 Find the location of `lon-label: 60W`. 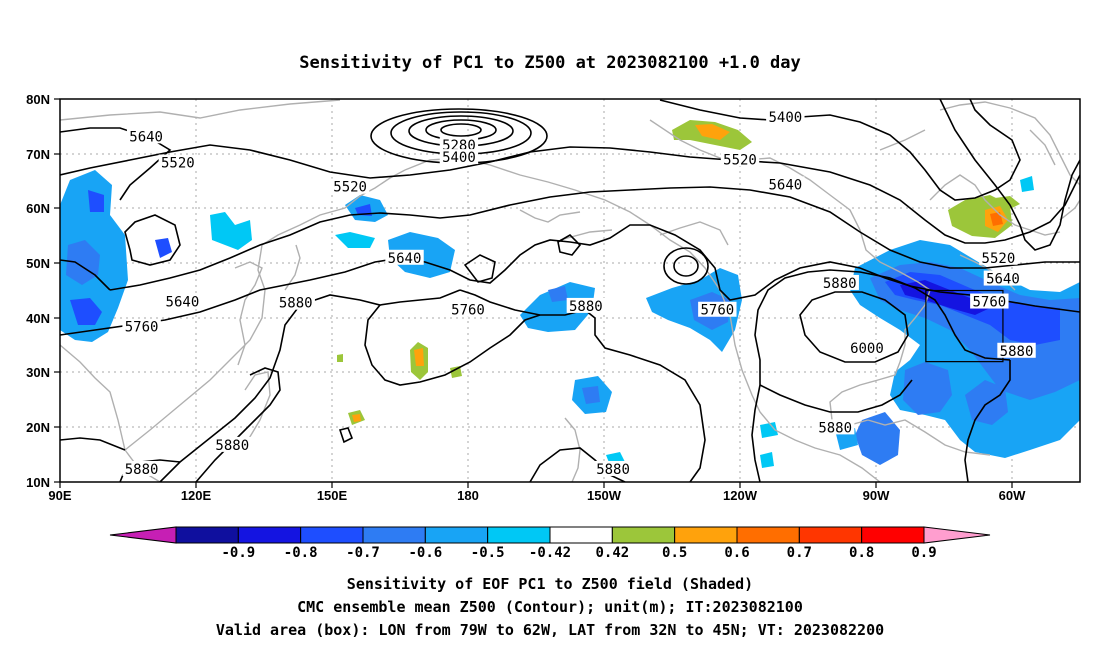

lon-label: 60W is located at coordinates (1012, 495).